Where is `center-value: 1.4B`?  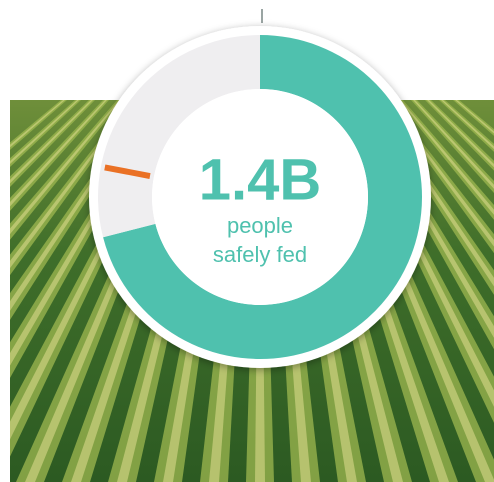
center-value: 1.4B is located at coordinates (260, 179).